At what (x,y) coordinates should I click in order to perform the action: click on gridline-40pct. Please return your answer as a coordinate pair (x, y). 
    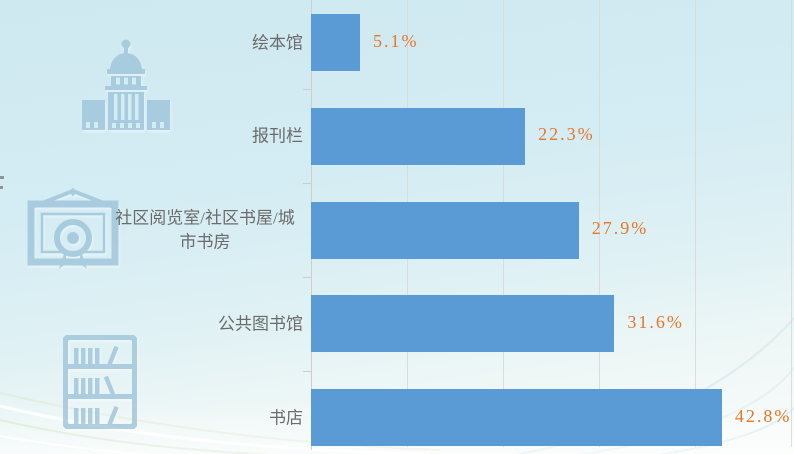
    Looking at the image, I should click on (695, 223).